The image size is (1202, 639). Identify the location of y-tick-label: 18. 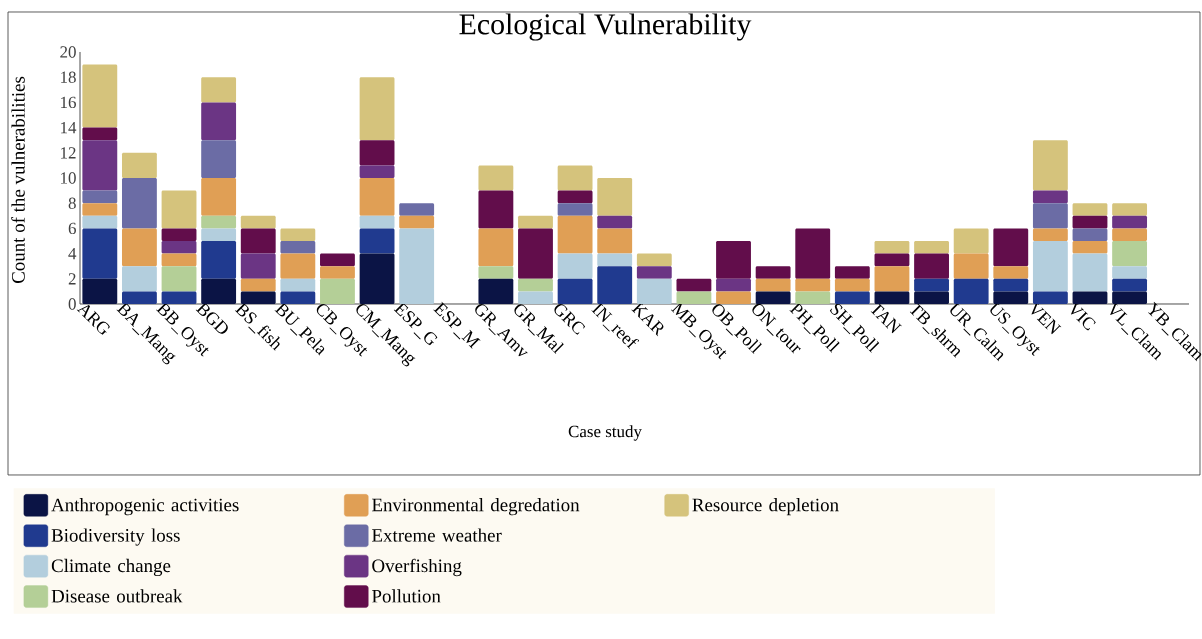
(68, 77).